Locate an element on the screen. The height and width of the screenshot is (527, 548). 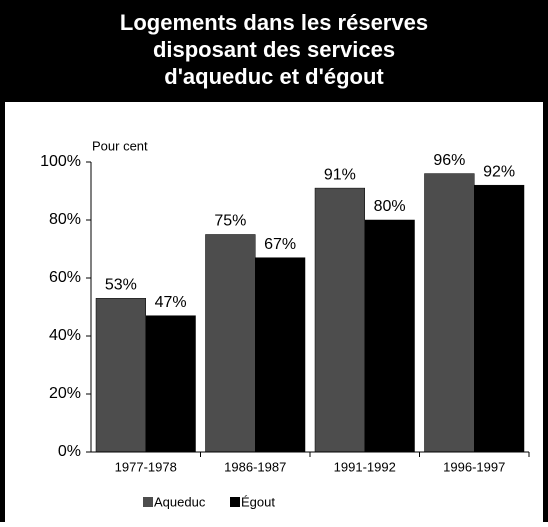
chart-title: Logements dans les réserves is located at coordinates (274, 22).